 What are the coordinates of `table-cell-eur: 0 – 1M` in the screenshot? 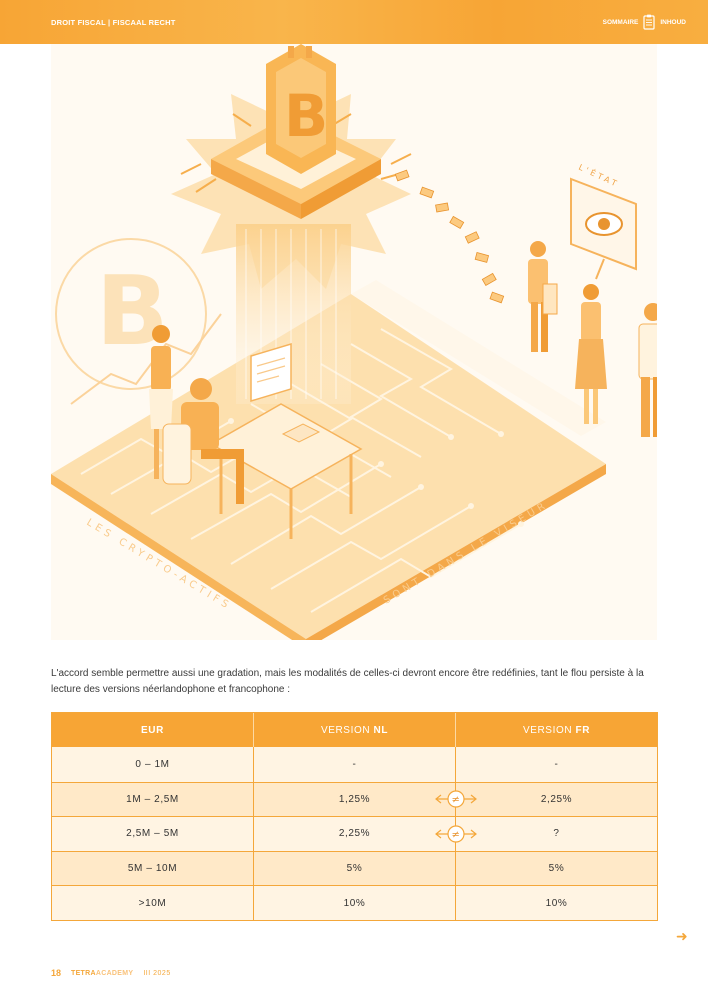 It's located at (152, 764).